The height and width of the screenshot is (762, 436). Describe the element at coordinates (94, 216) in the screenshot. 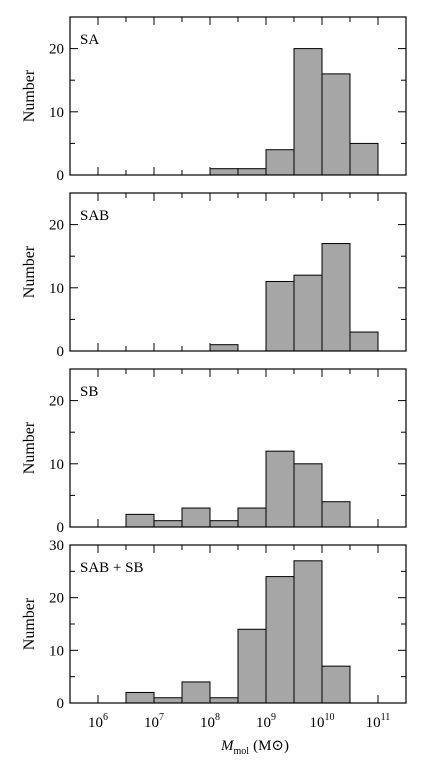

I see `panel-label: SAB` at that location.